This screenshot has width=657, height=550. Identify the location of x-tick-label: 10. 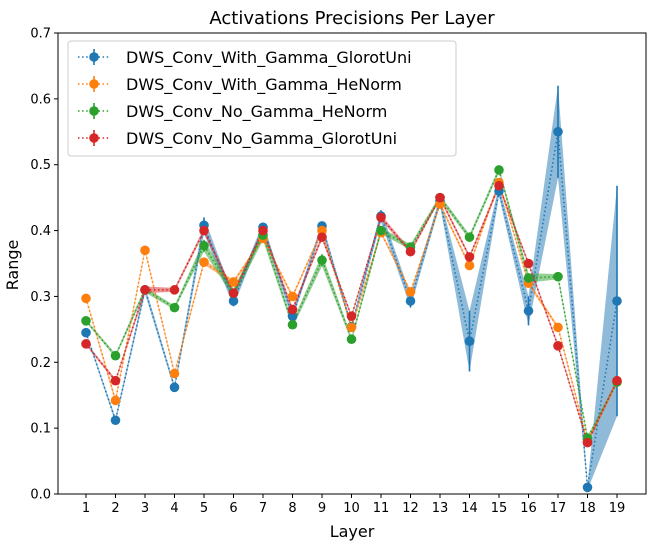
(351, 508).